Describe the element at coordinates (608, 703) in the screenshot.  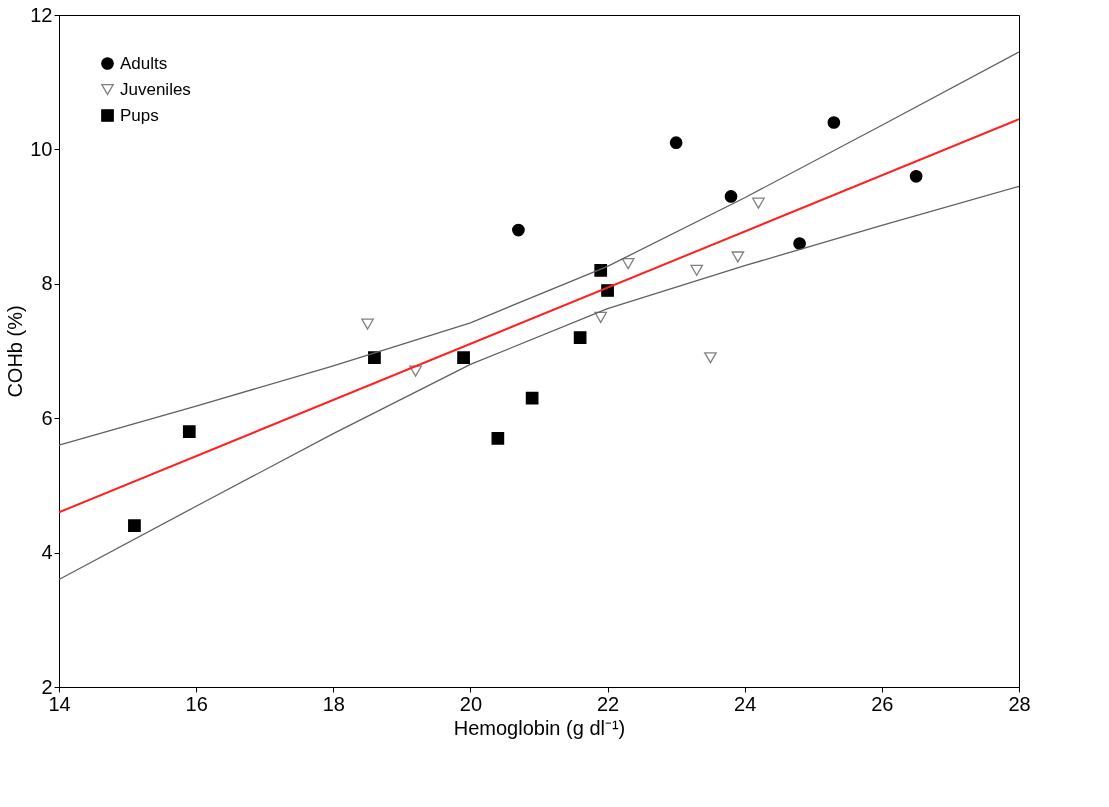
I see `x-tick-label: 22` at that location.